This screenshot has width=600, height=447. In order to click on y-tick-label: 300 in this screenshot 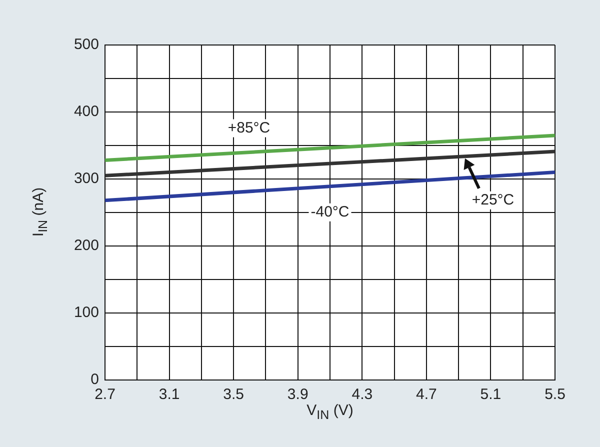, I will do `click(86, 179)`.